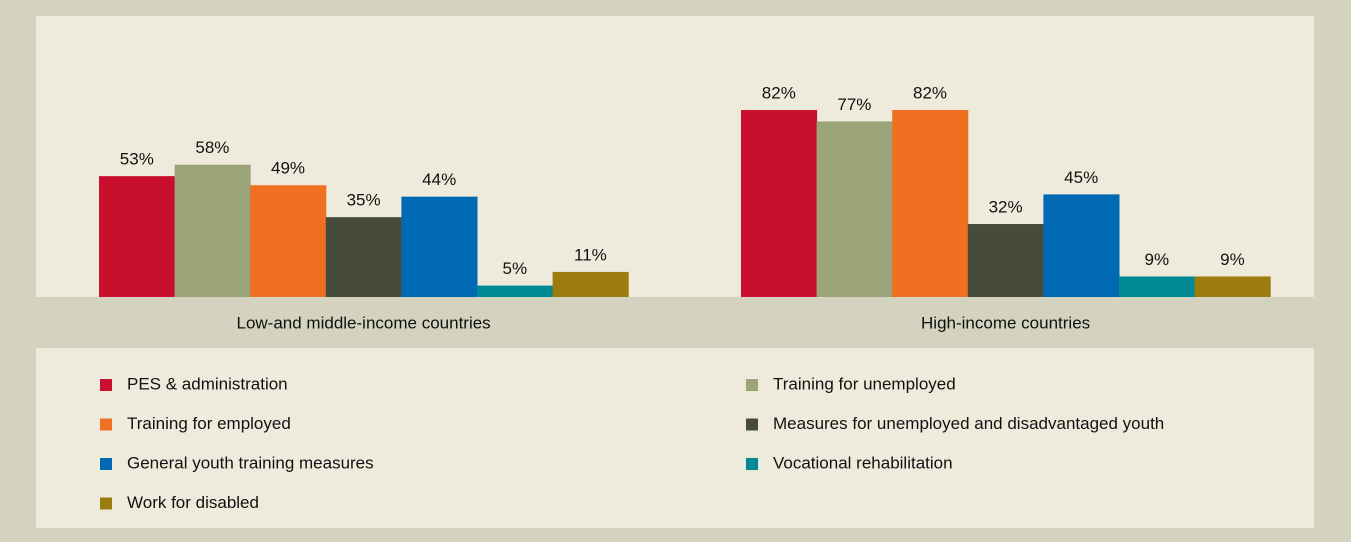 Image resolution: width=1351 pixels, height=542 pixels. Describe the element at coordinates (854, 104) in the screenshot. I see `value-label: 77%` at that location.